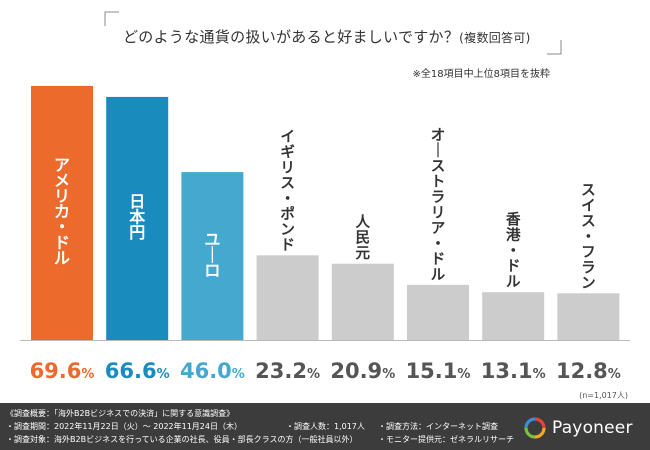  What do you see at coordinates (438, 205) in the screenshot?
I see `category-label-6: オ｜ストラリア・ドル` at bounding box center [438, 205].